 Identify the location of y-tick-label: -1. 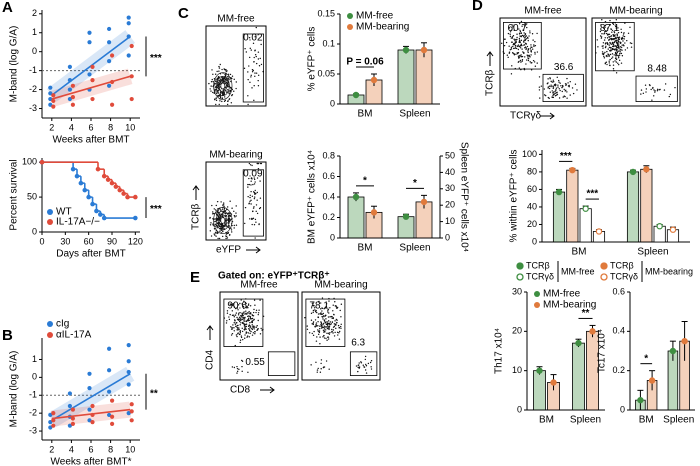
(33, 70).